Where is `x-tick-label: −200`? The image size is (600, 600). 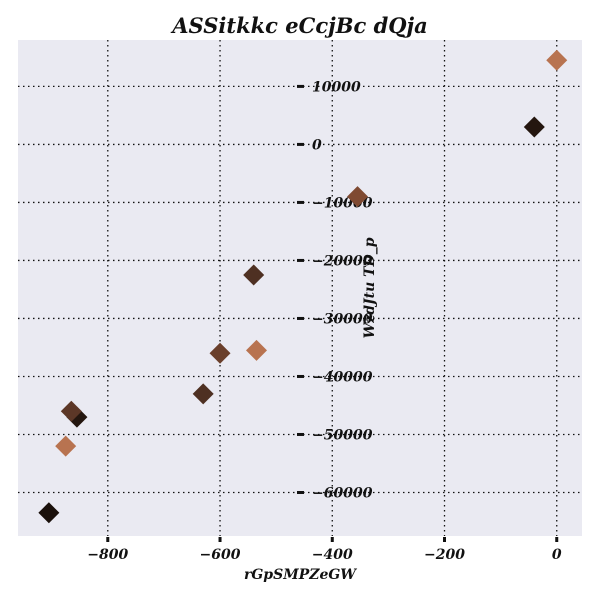
x-tick-label: −200 is located at coordinates (444, 555).